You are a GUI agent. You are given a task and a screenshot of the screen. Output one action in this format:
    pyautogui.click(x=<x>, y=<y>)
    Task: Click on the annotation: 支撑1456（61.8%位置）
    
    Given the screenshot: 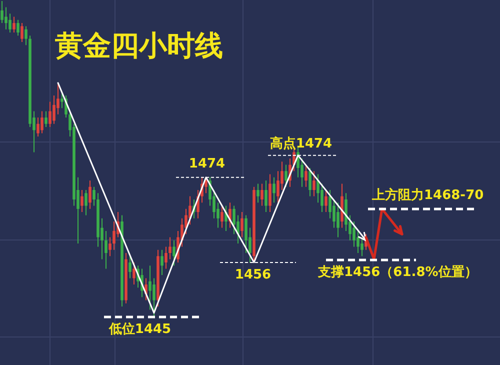 What is the action you would take?
    pyautogui.click(x=397, y=272)
    